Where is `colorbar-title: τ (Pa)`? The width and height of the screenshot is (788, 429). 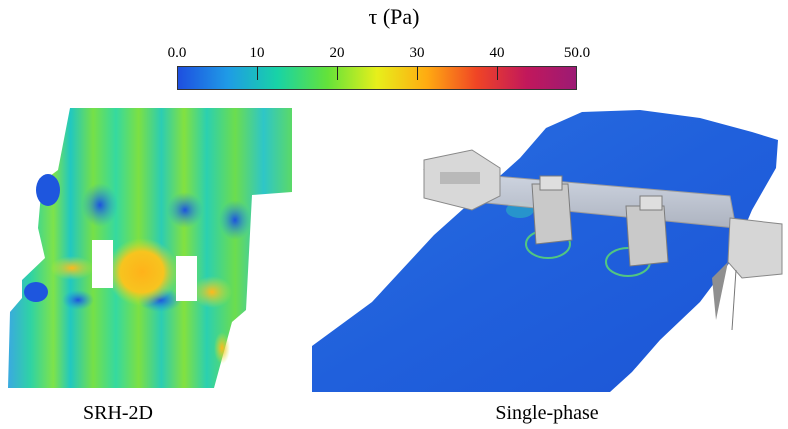
colorbar-title: τ (Pa) is located at coordinates (394, 16).